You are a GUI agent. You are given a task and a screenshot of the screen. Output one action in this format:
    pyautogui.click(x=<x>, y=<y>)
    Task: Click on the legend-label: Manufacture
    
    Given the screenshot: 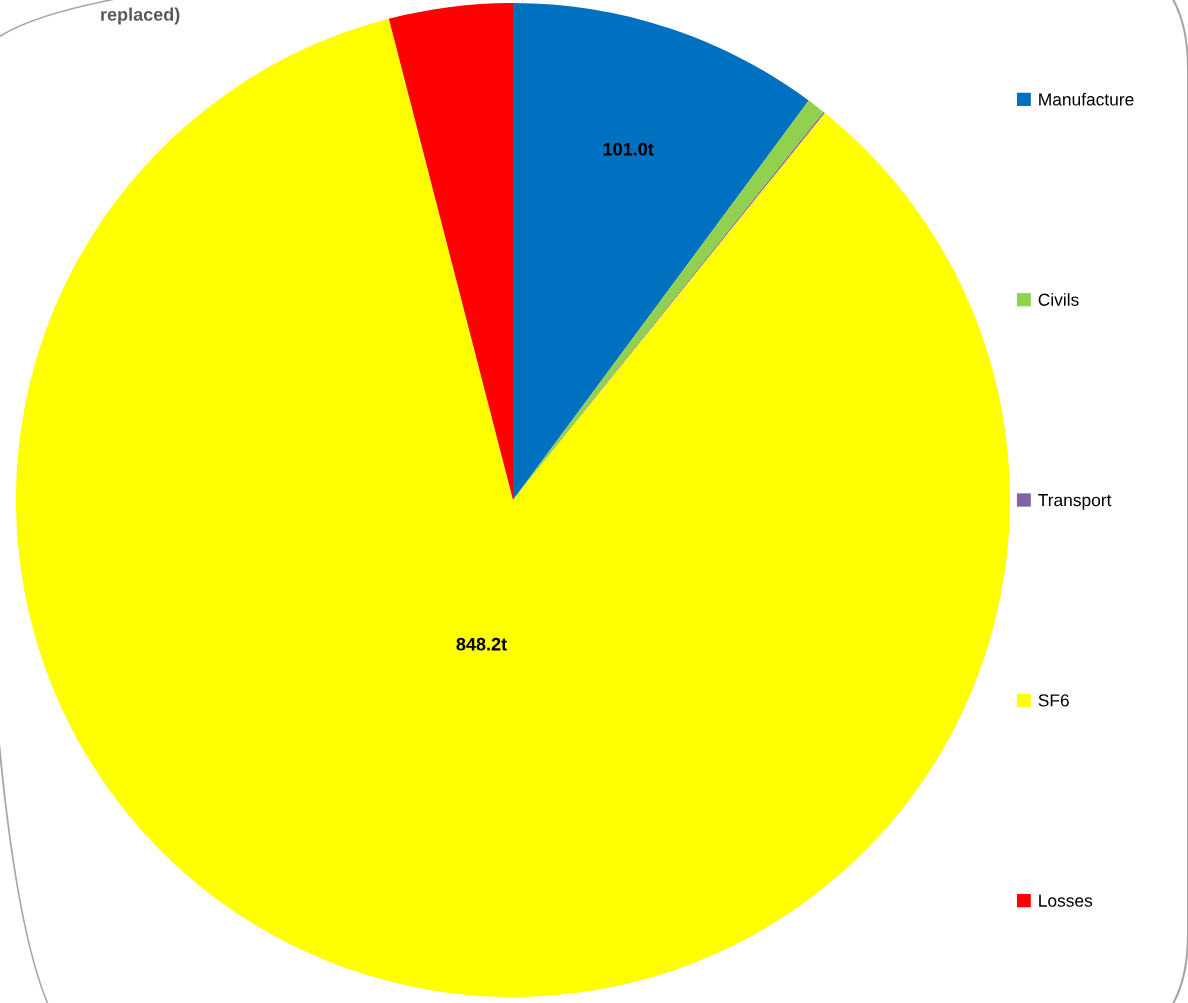 What is the action you would take?
    pyautogui.click(x=1086, y=99)
    